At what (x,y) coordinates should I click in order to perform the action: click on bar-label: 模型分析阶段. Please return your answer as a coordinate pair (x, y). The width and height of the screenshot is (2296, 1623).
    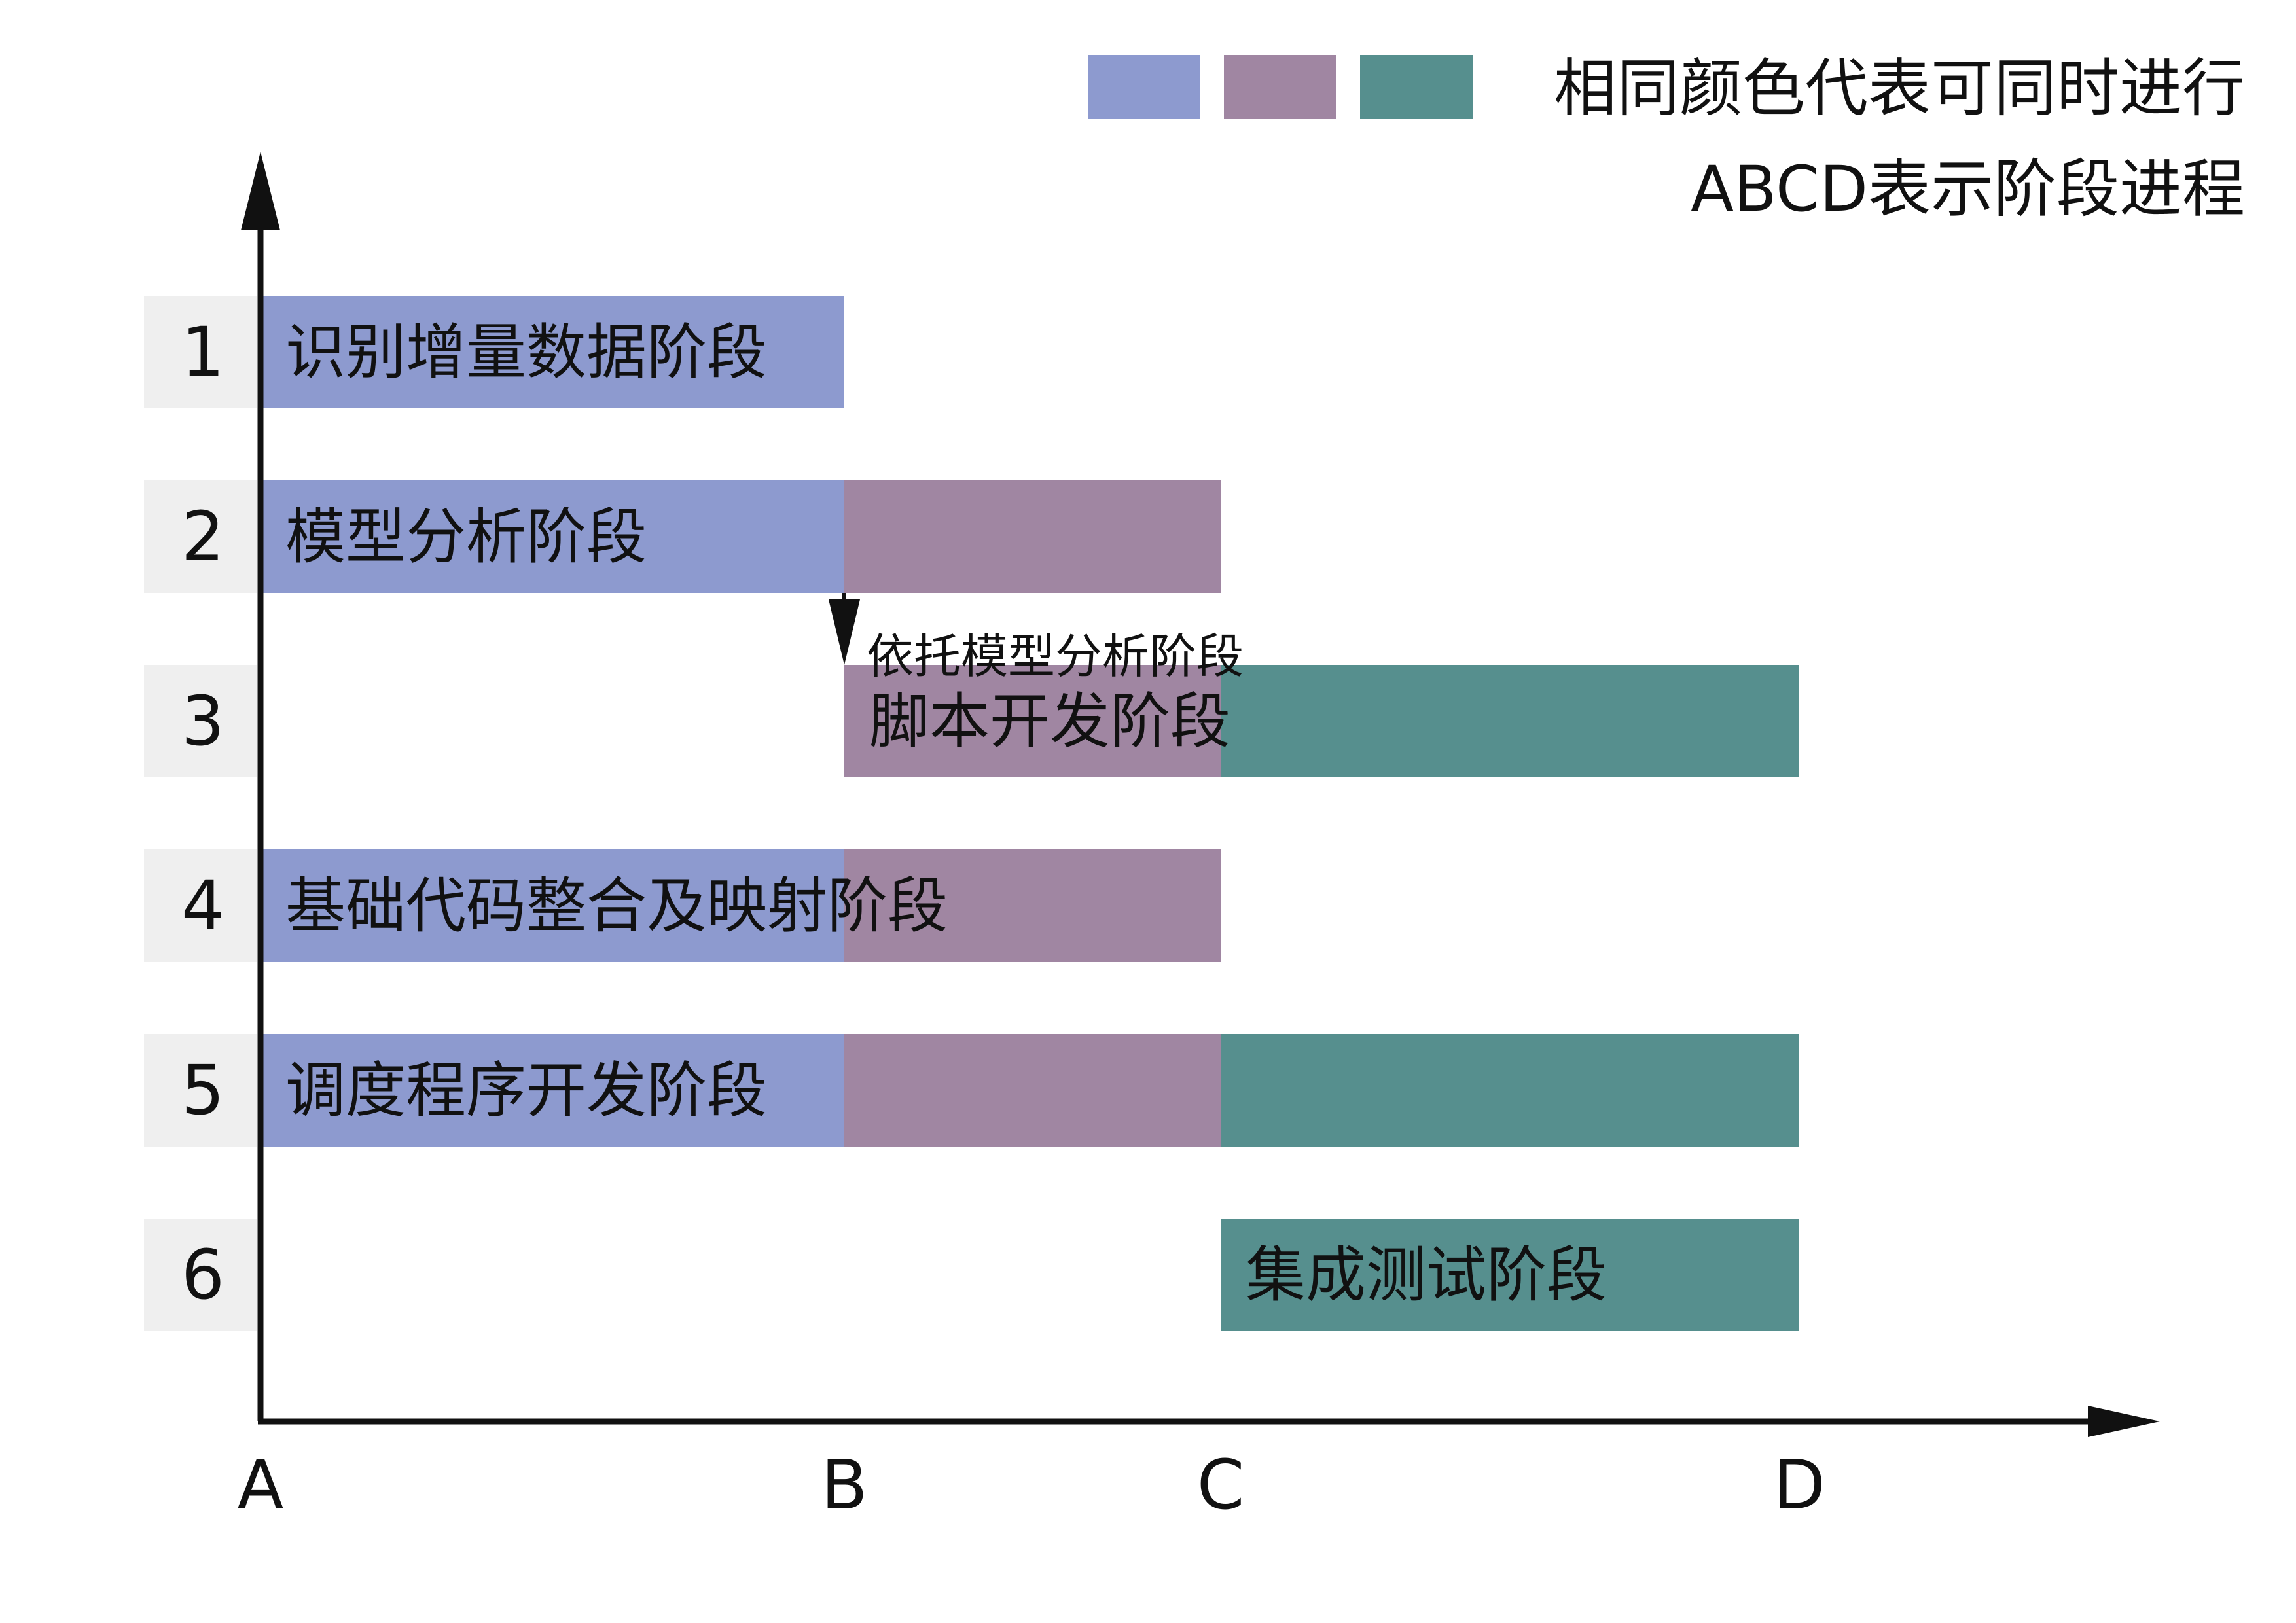
    Looking at the image, I should click on (466, 537).